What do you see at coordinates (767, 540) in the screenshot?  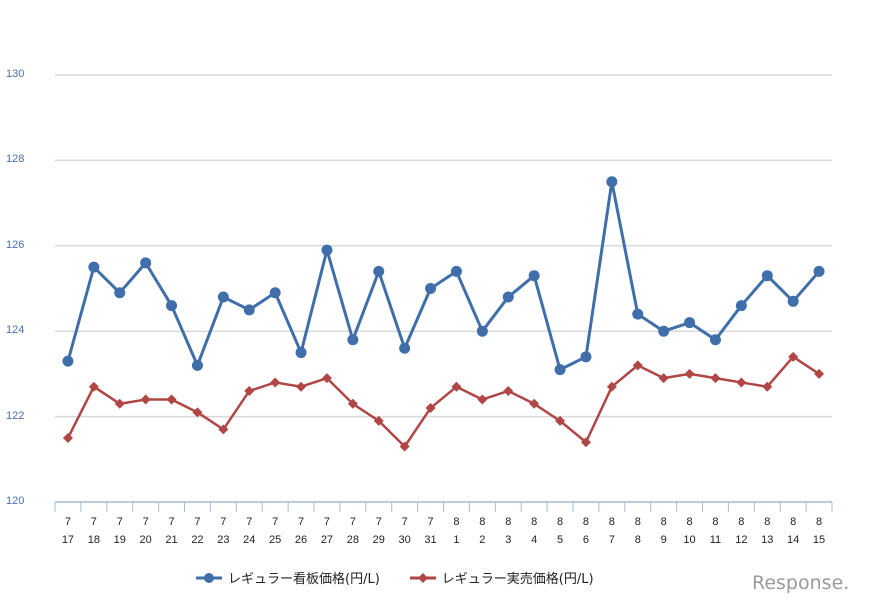 I see `x-tick-day: 13` at bounding box center [767, 540].